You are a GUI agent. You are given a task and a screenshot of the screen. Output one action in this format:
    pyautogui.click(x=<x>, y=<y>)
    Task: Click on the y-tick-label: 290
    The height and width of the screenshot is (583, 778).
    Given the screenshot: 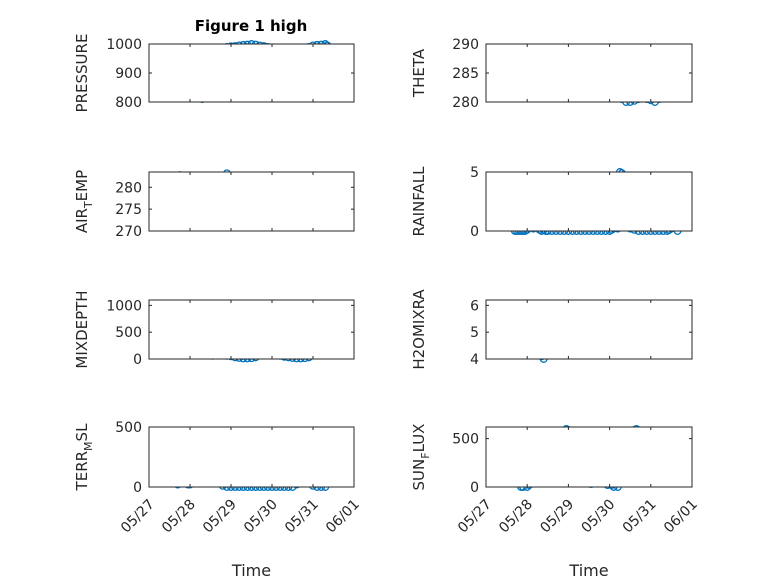 What is the action you would take?
    pyautogui.click(x=465, y=45)
    